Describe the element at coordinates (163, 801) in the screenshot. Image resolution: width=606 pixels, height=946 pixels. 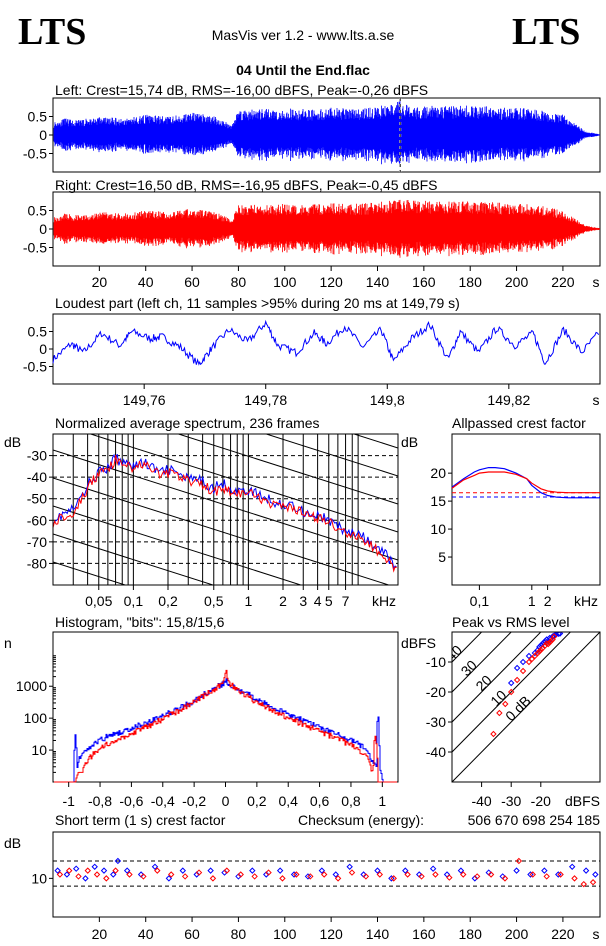
I see `x-tick-label: -0,4` at that location.